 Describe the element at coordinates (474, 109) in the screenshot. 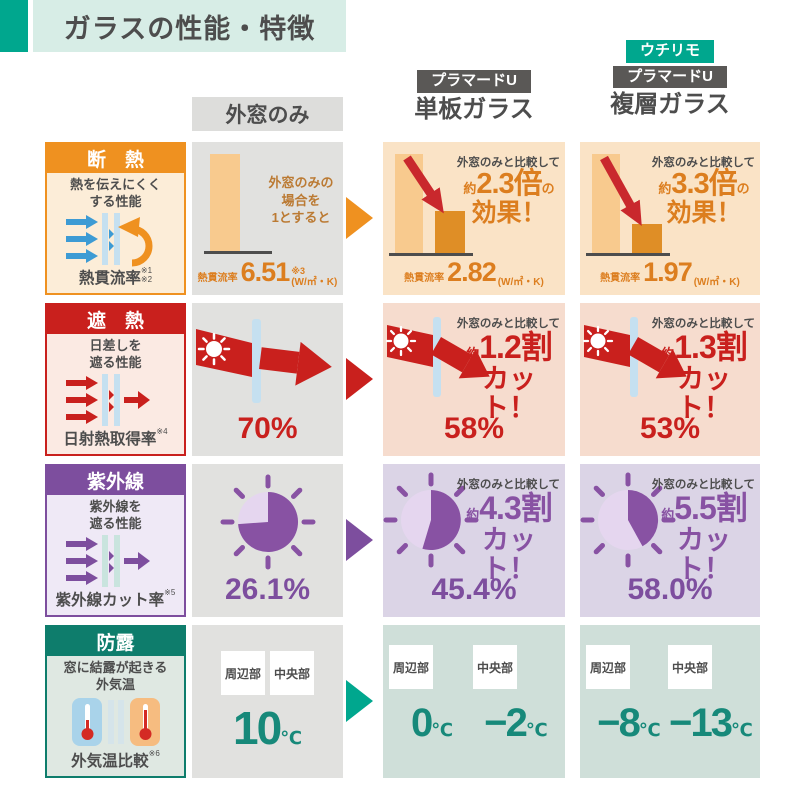

I see `column-name-single: 単板ガラス` at that location.